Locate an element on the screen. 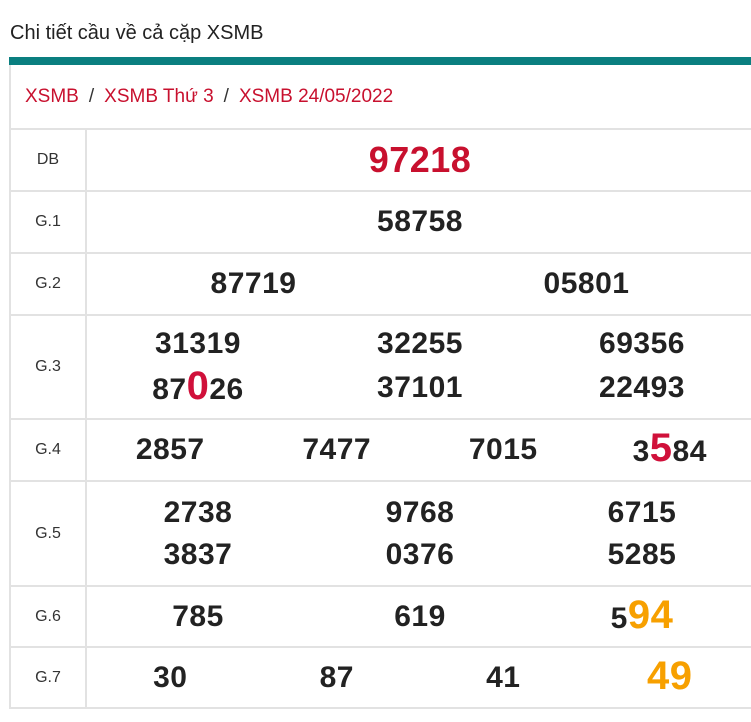 The image size is (751, 722). breadcrumb: XSMB / XSMB Thứ 3 / XSMB 24/05/2022 is located at coordinates (381, 97).